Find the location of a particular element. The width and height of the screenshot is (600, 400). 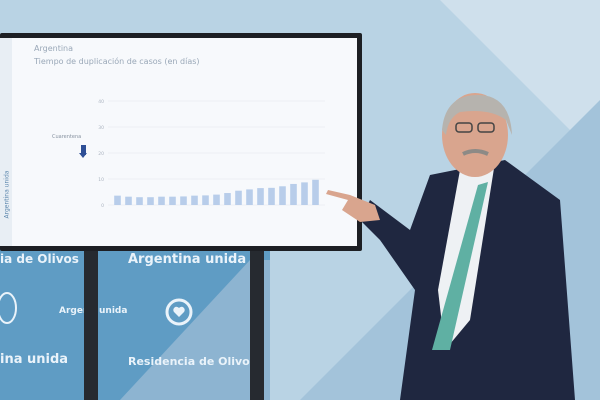

pointing-hand is located at coordinates (353, 206).